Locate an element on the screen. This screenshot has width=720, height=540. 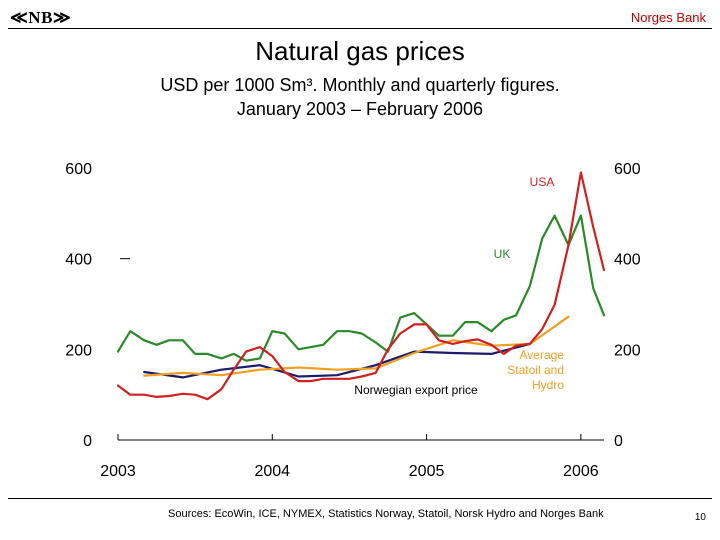
x-tick-label-2003: 2003 is located at coordinates (118, 471).